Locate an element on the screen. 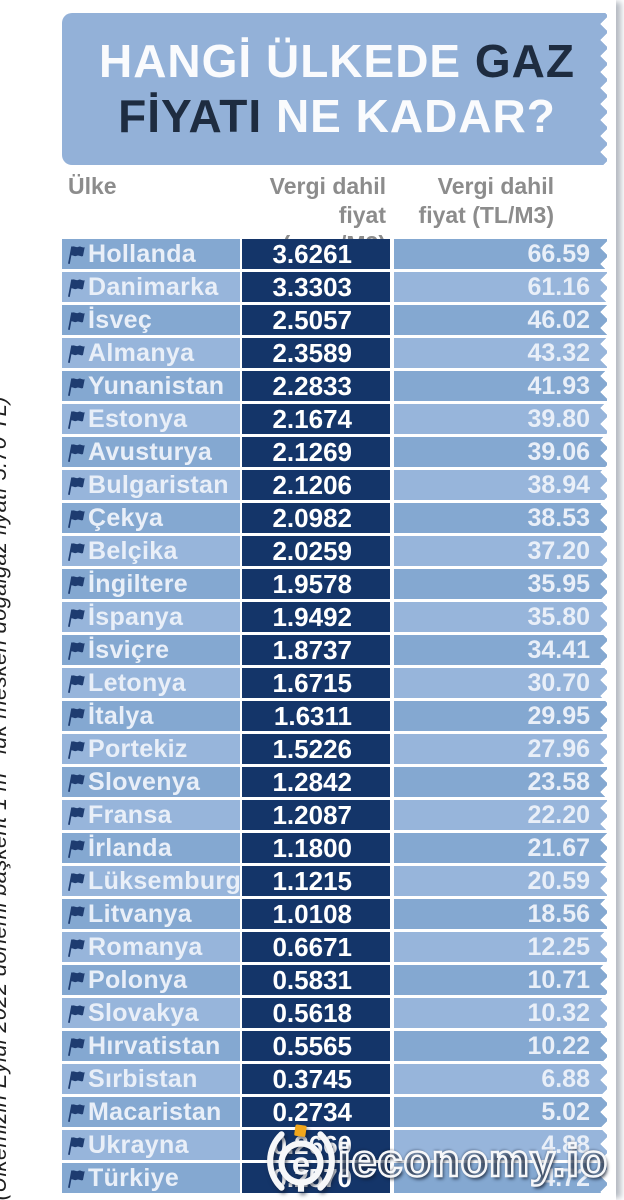  country-name: Slovakya is located at coordinates (143, 1012).